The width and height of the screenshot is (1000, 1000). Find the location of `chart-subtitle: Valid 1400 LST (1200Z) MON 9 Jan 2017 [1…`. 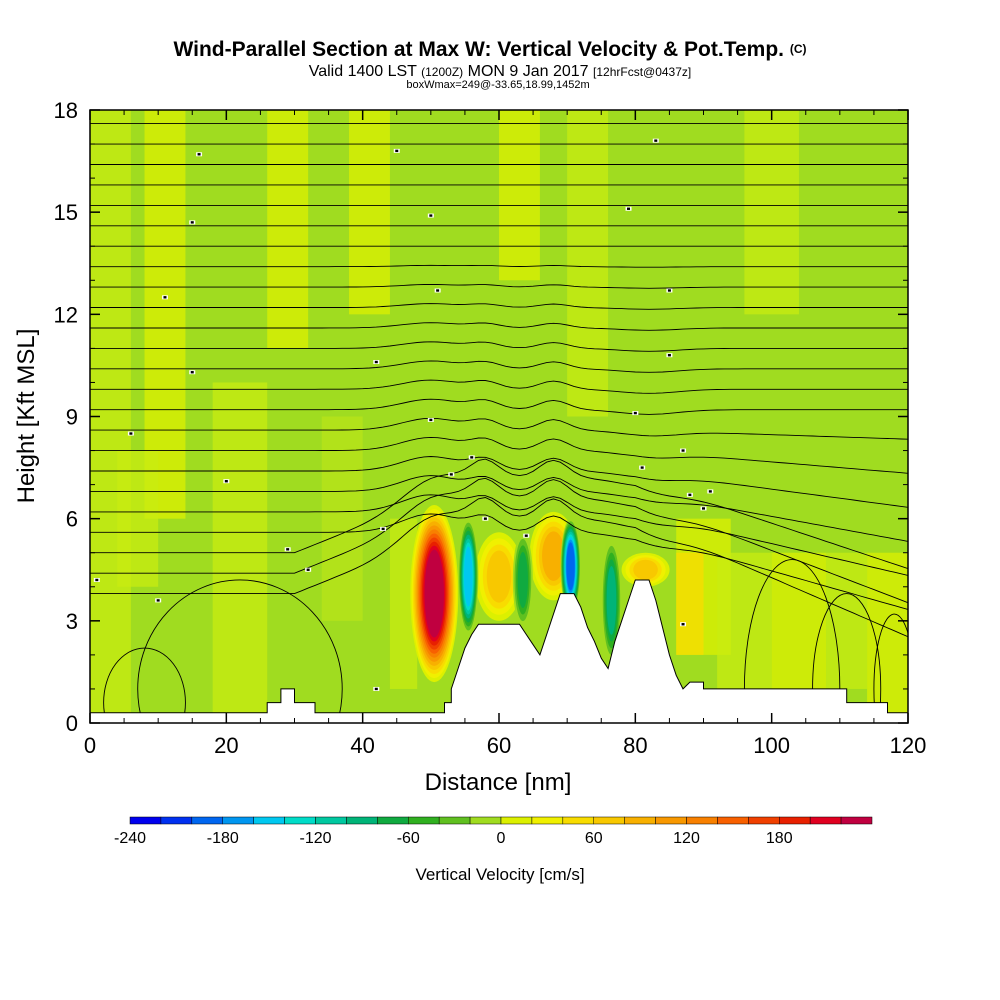

chart-subtitle: Valid 1400 LST (1200Z) MON 9 Jan 2017 [1… is located at coordinates (500, 71).